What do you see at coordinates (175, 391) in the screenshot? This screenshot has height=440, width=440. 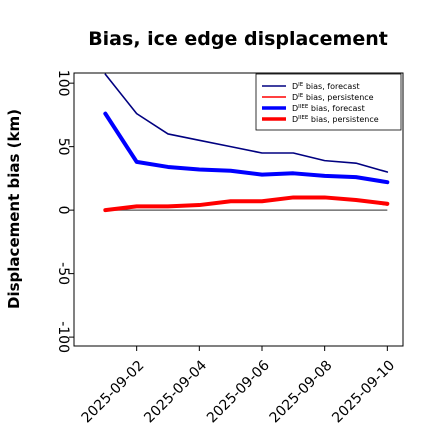 I see `x-tick-label: 2025-09-04` at bounding box center [175, 391].